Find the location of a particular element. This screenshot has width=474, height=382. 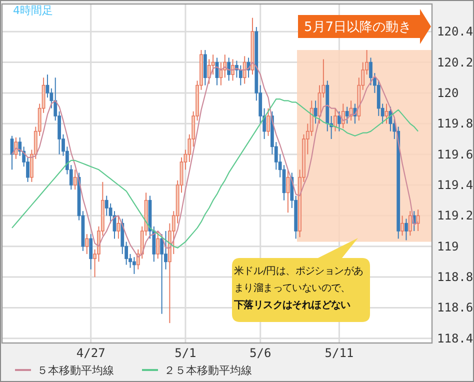

y-tick-label: 119.2 is located at coordinates (455, 215).